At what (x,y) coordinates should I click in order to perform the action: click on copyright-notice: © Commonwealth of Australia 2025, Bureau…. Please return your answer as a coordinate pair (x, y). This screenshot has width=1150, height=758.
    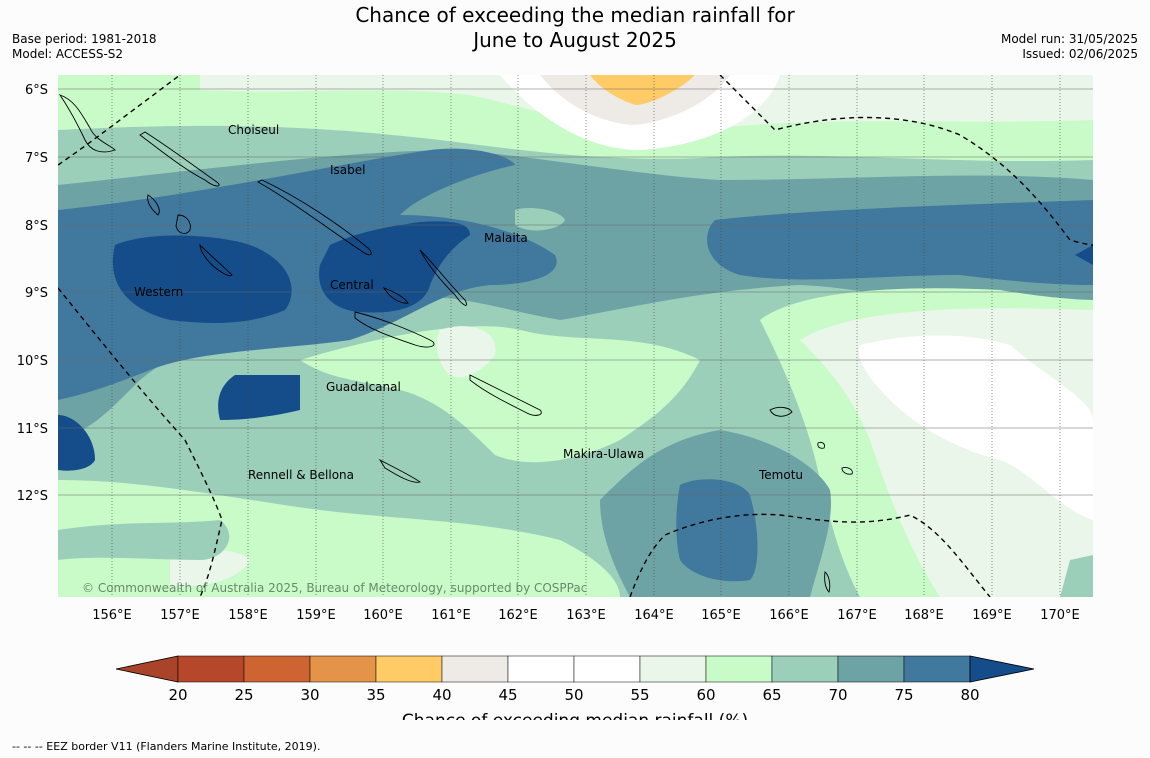
    Looking at the image, I should click on (334, 588).